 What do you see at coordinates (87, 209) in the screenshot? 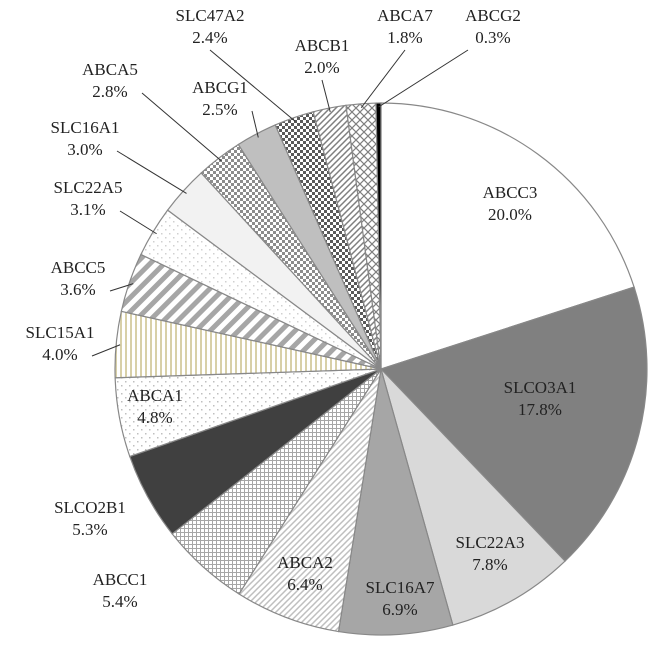
I see `slice-value-label: 3.1%` at bounding box center [87, 209].